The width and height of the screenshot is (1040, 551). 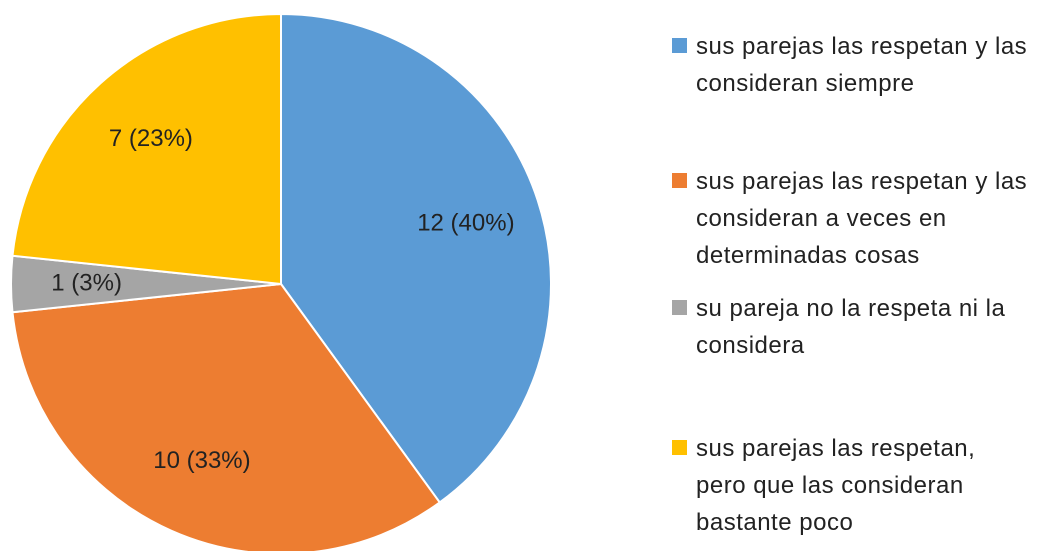 What do you see at coordinates (201, 460) in the screenshot?
I see `slice-label: 10 (33%)` at bounding box center [201, 460].